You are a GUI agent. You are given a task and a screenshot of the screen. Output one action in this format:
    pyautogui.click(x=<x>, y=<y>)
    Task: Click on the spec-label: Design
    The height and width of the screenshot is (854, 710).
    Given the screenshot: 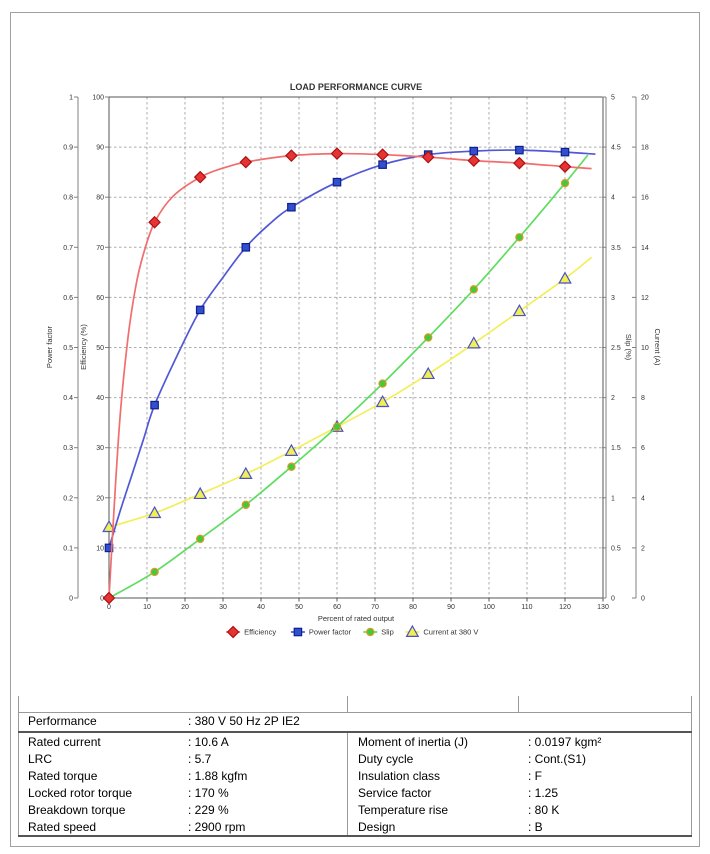 What is the action you would take?
    pyautogui.click(x=377, y=827)
    